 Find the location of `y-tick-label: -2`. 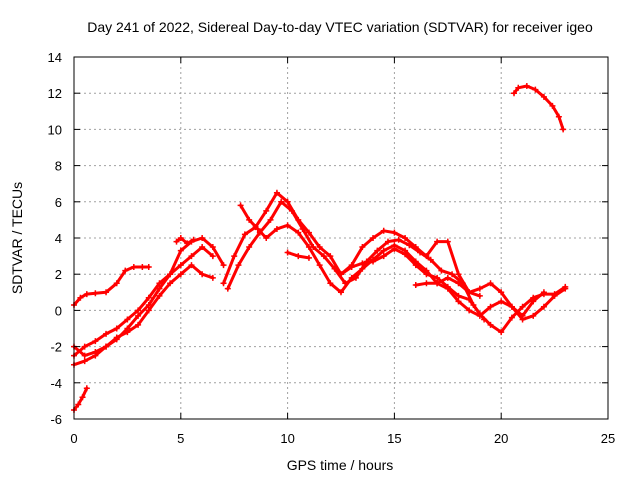

y-tick-label: -2 is located at coordinates (56, 347).